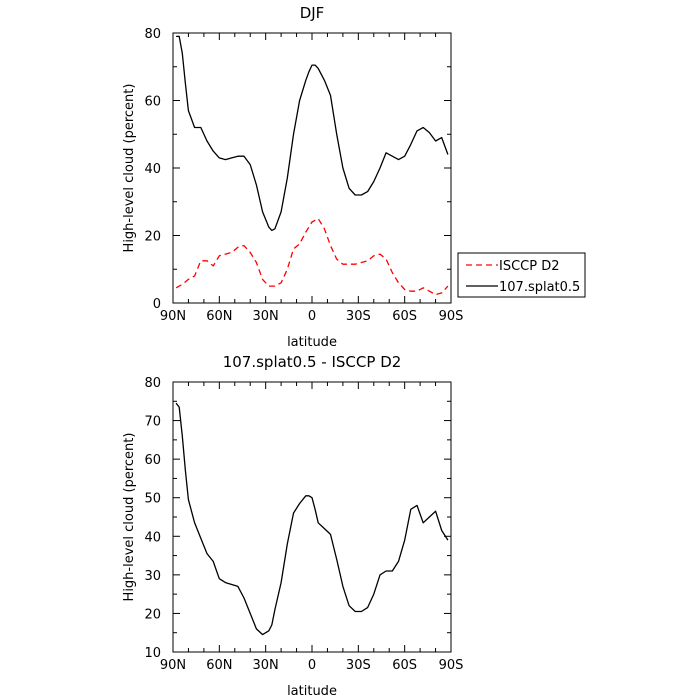  Describe the element at coordinates (152, 576) in the screenshot. I see `y-tick-label: 30` at that location.